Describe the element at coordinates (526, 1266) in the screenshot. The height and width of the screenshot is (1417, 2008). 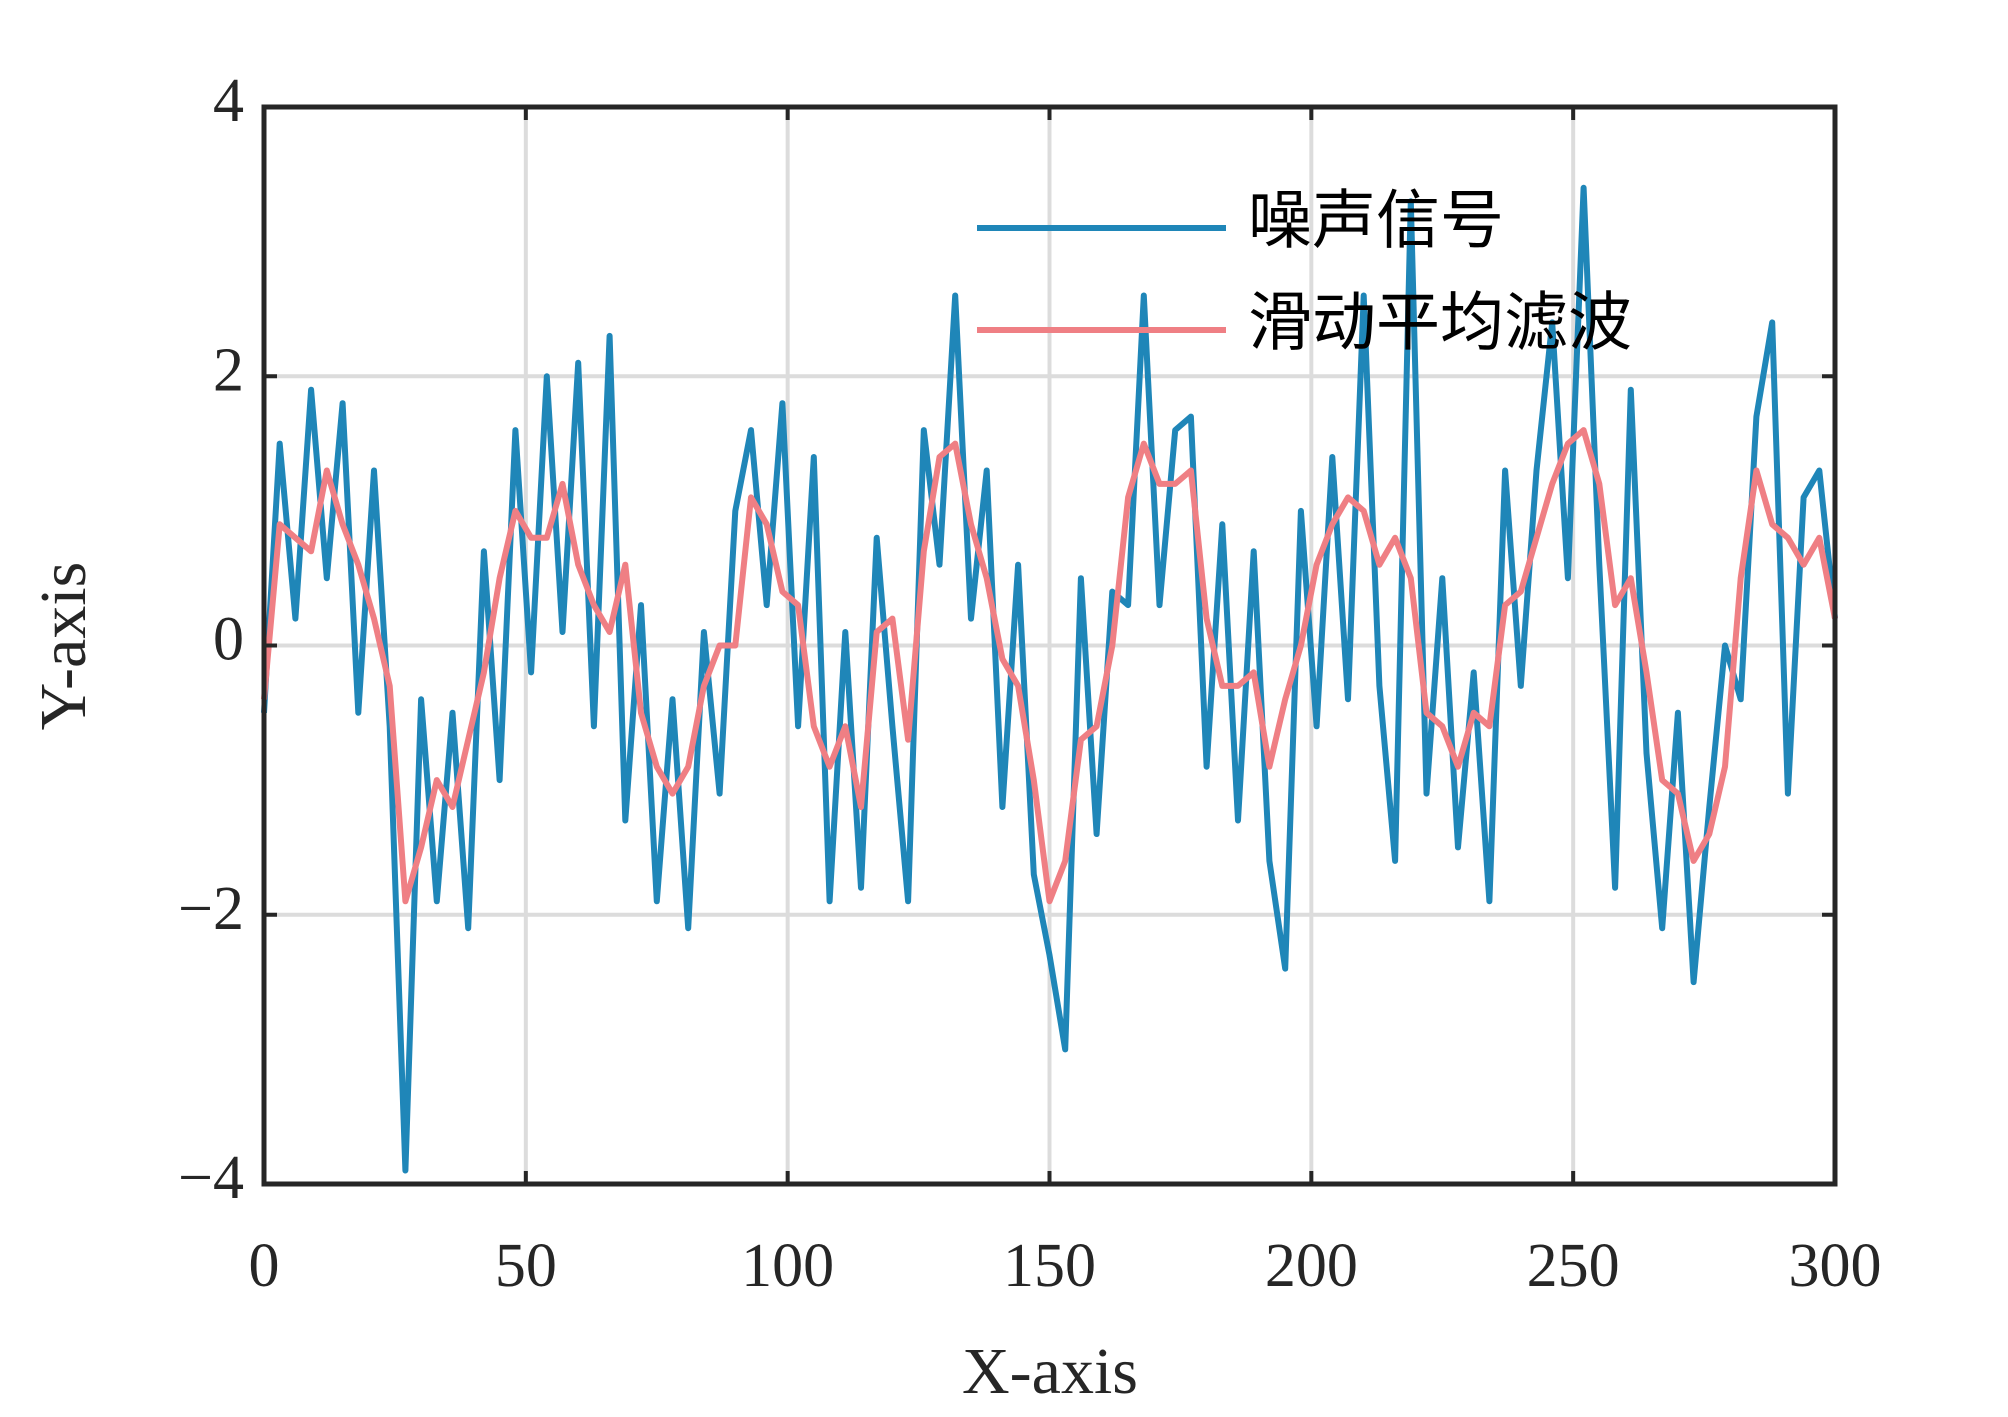
I see `x-tick-label: 50` at that location.